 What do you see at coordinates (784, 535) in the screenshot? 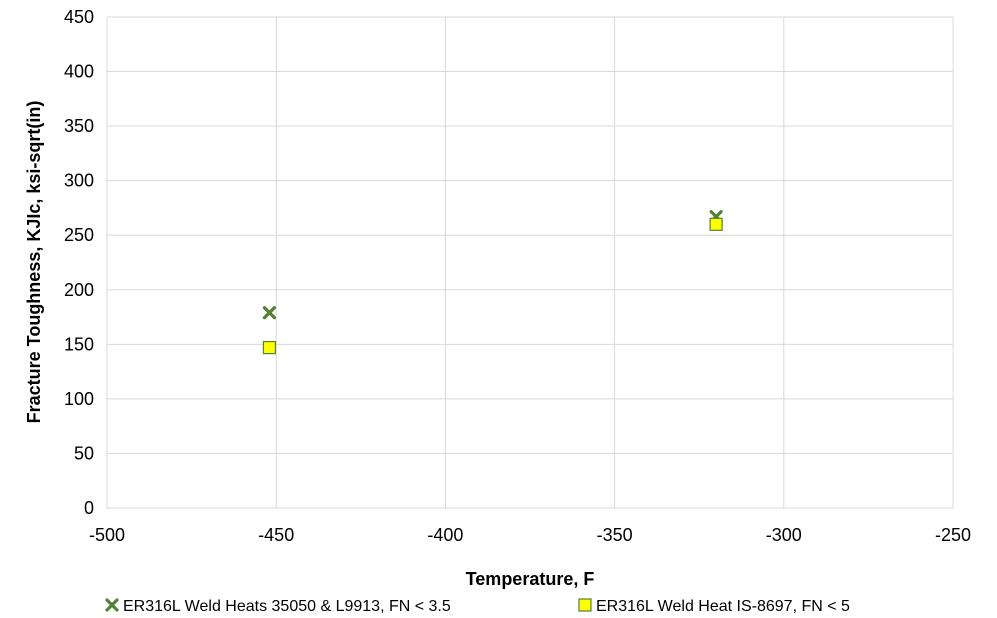
I see `x-tick-label: -300` at bounding box center [784, 535].